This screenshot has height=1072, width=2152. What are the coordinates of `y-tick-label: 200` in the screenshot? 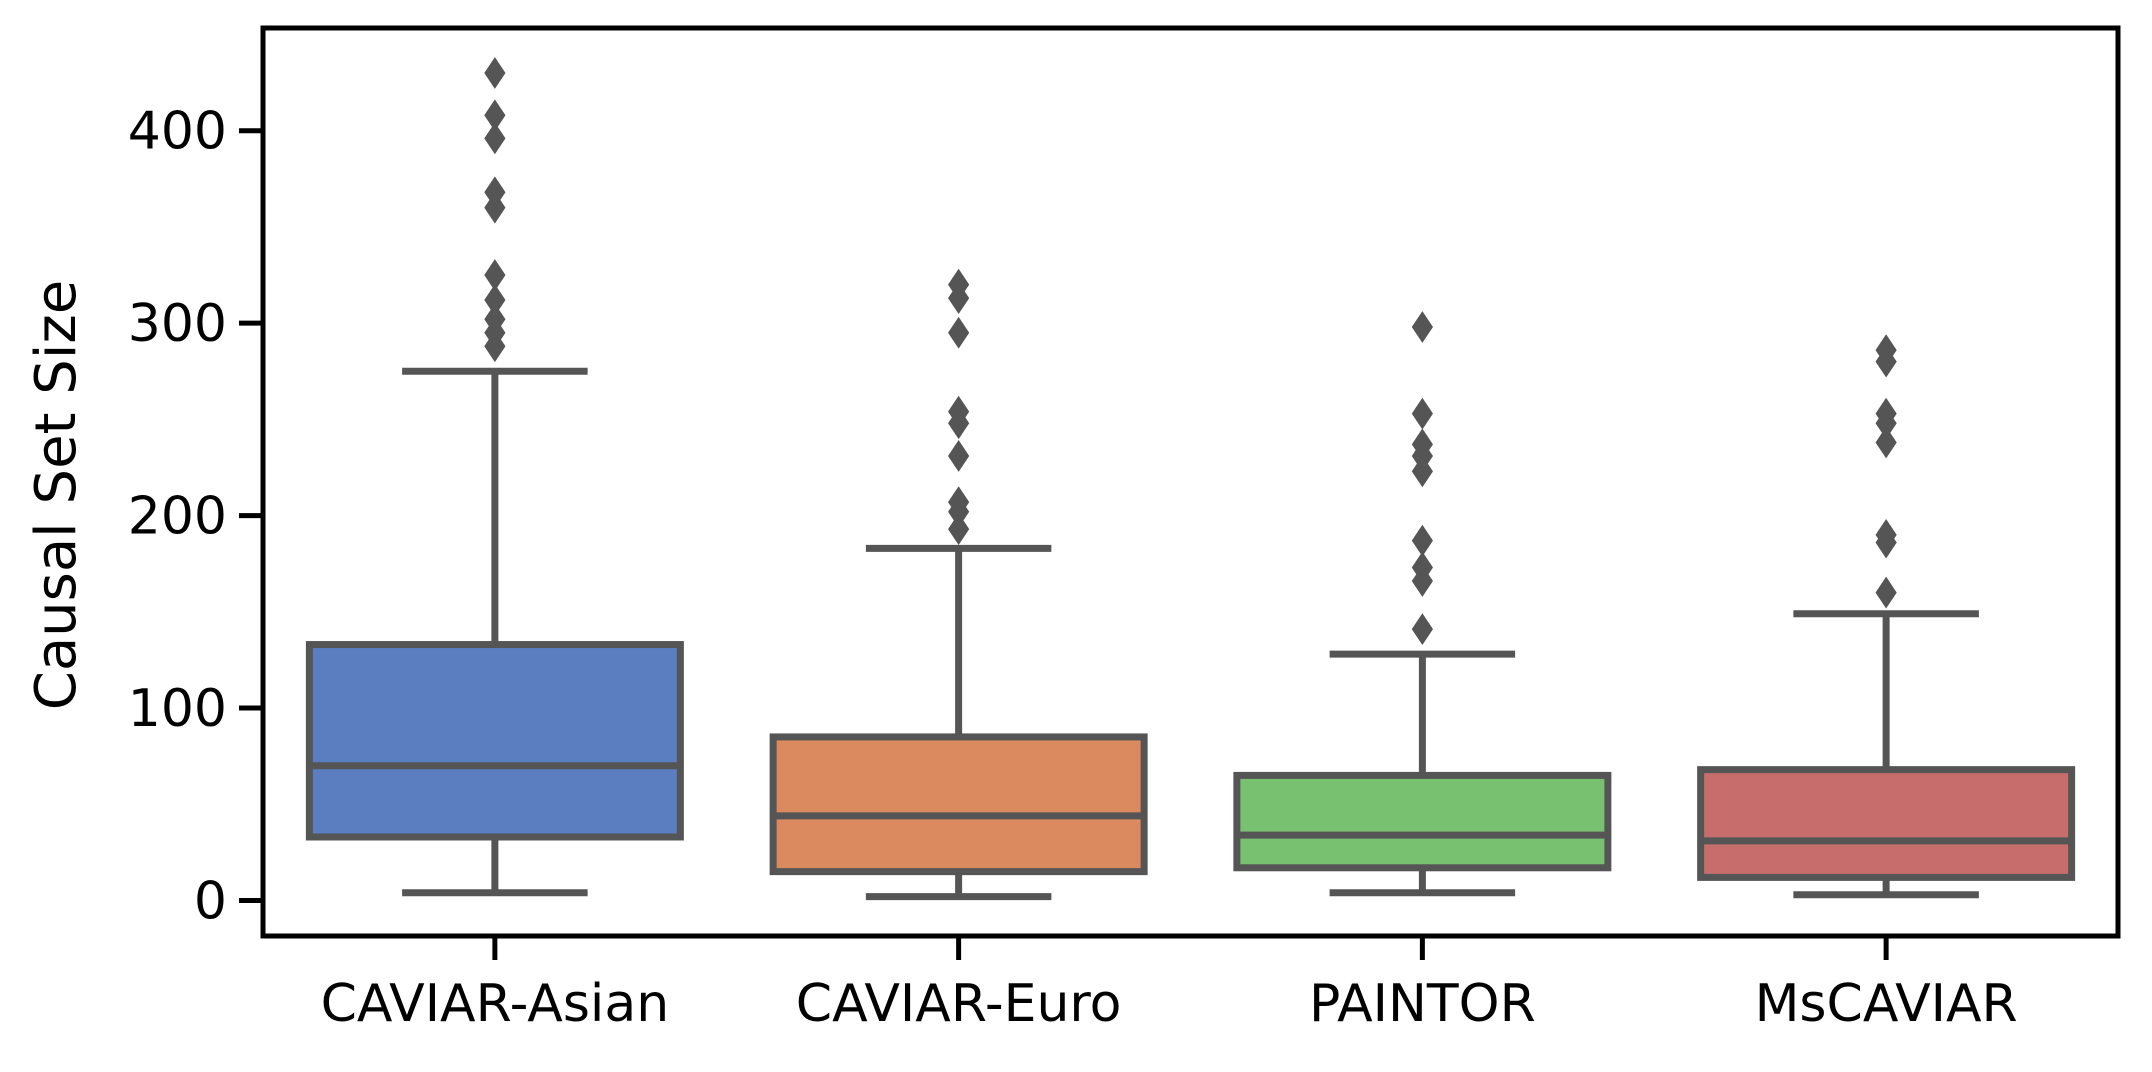 It's located at (177, 517).